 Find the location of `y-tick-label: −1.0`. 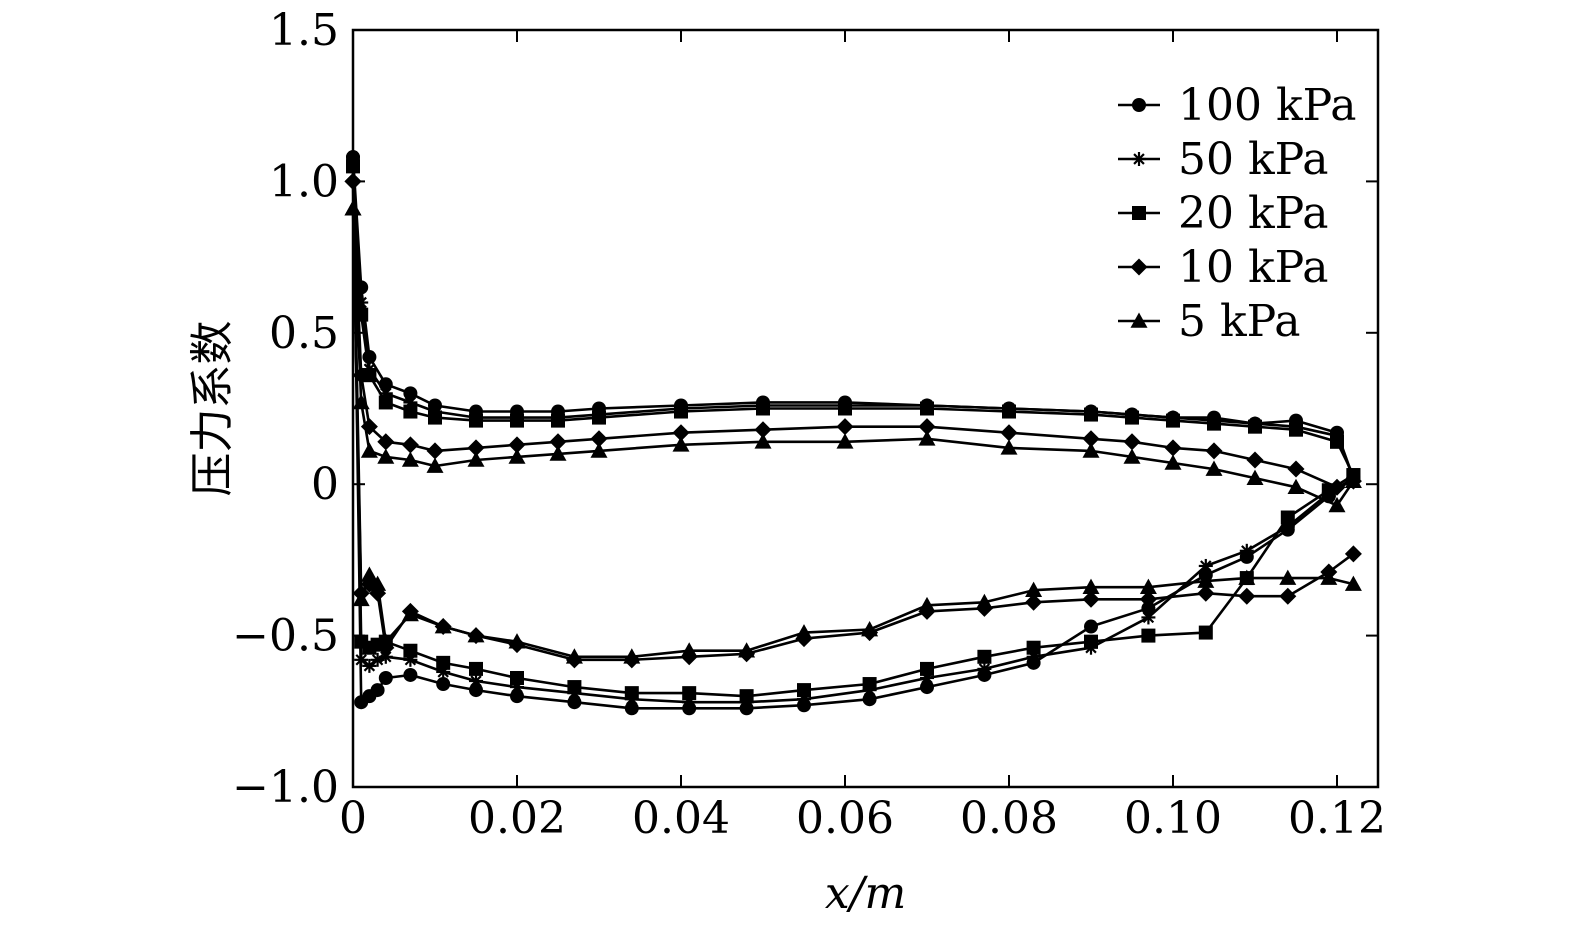

y-tick-label: −1.0 is located at coordinates (285, 787).